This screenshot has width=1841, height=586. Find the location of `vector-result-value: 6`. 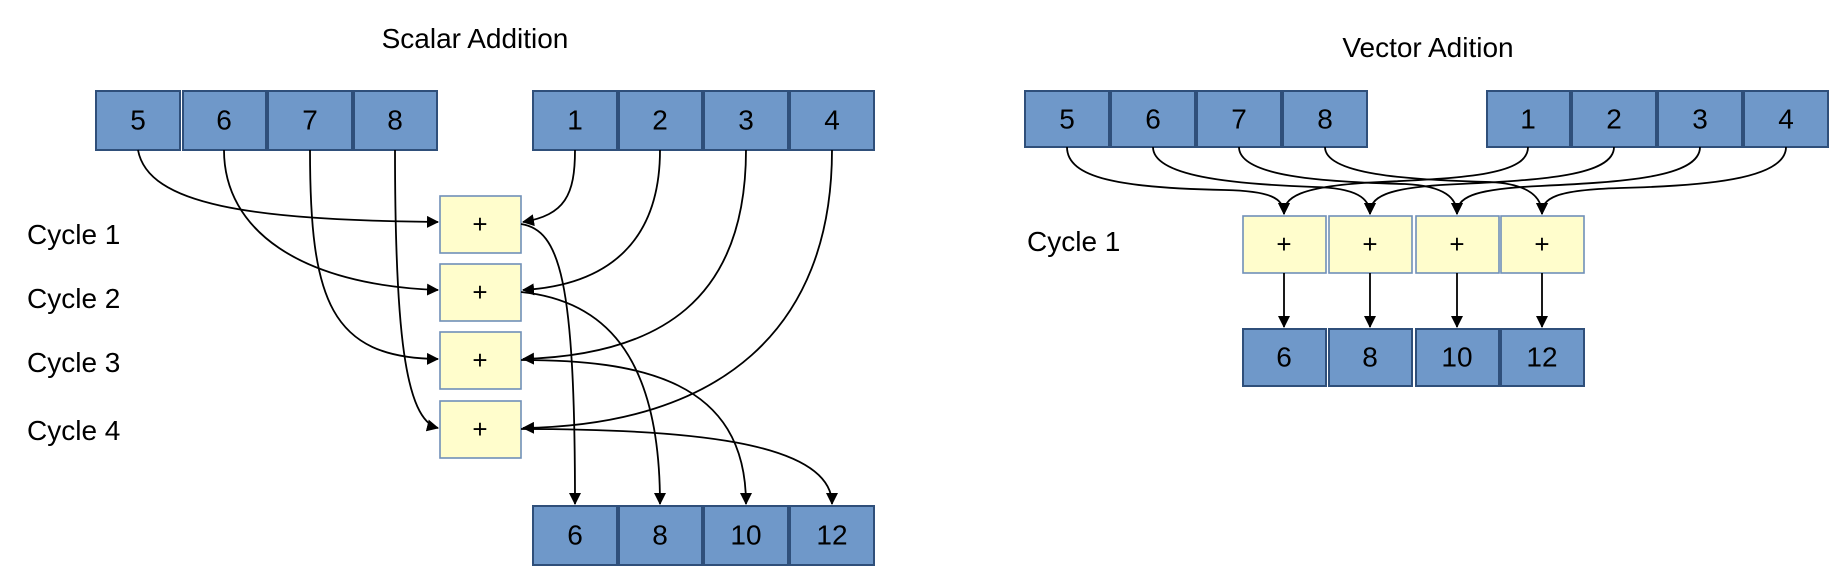

vector-result-value: 6 is located at coordinates (1284, 357).